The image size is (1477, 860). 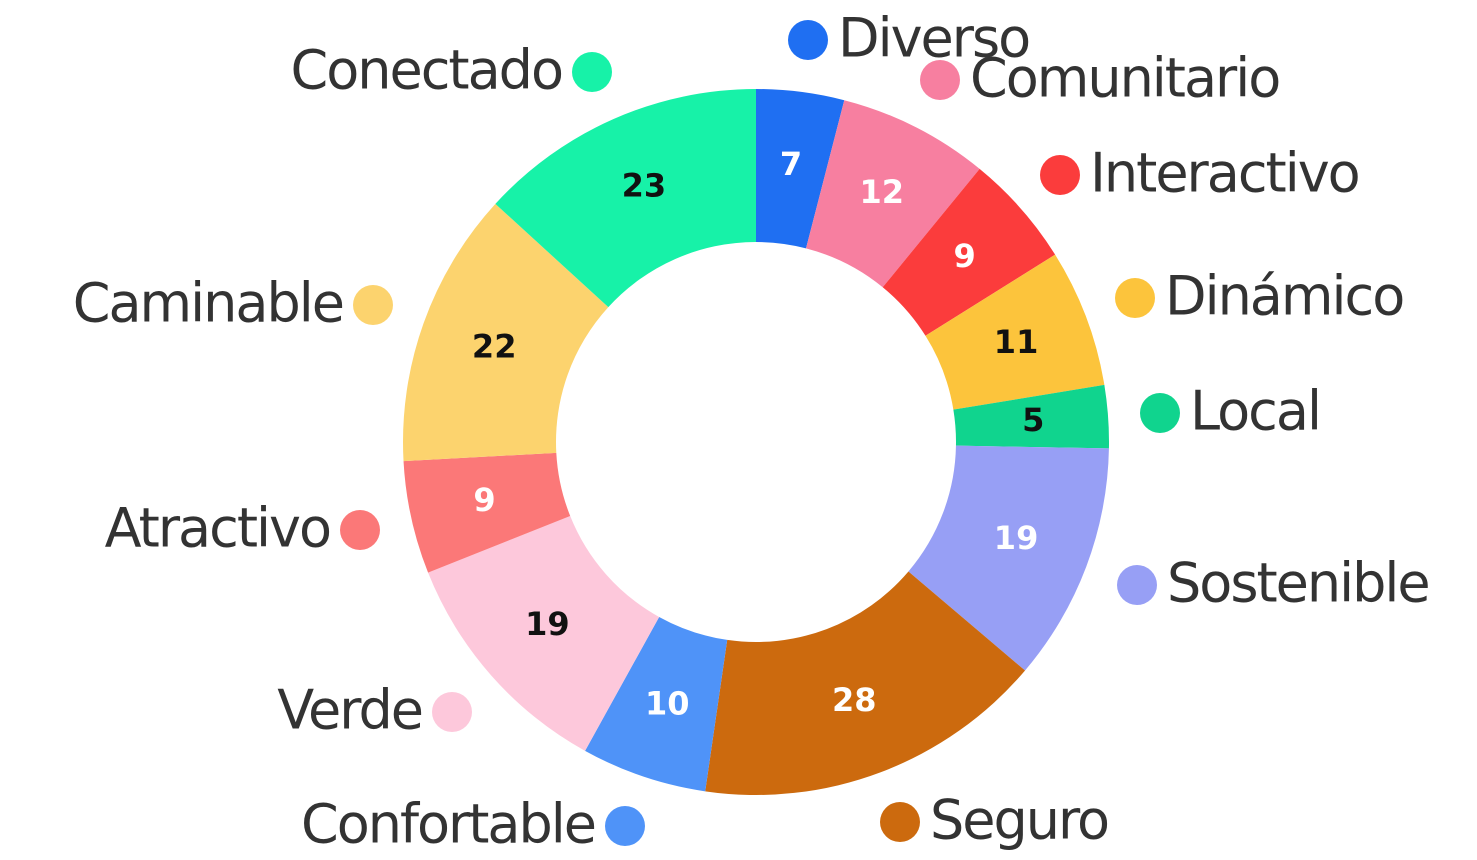 What do you see at coordinates (1016, 342) in the screenshot?
I see `value-label: 11` at bounding box center [1016, 342].